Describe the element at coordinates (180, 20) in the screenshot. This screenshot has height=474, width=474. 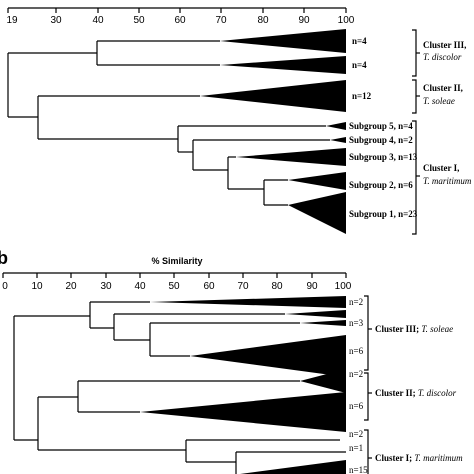
I see `panel-a-tick: 60` at that location.